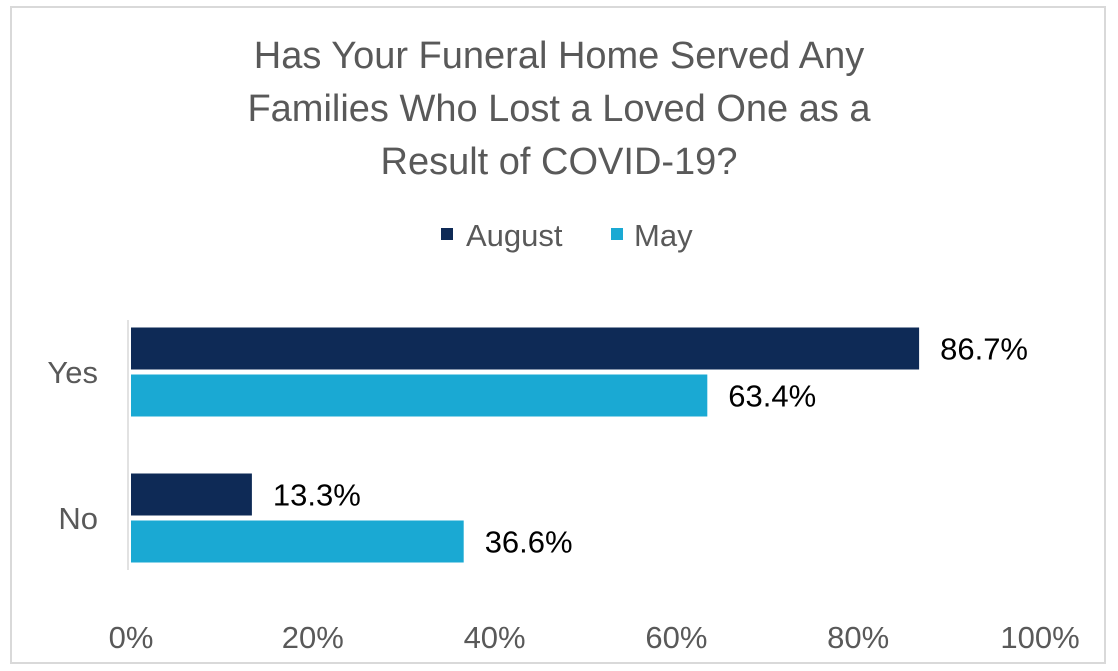  What do you see at coordinates (495, 637) in the screenshot?
I see `x-tick-label: 40%` at bounding box center [495, 637].